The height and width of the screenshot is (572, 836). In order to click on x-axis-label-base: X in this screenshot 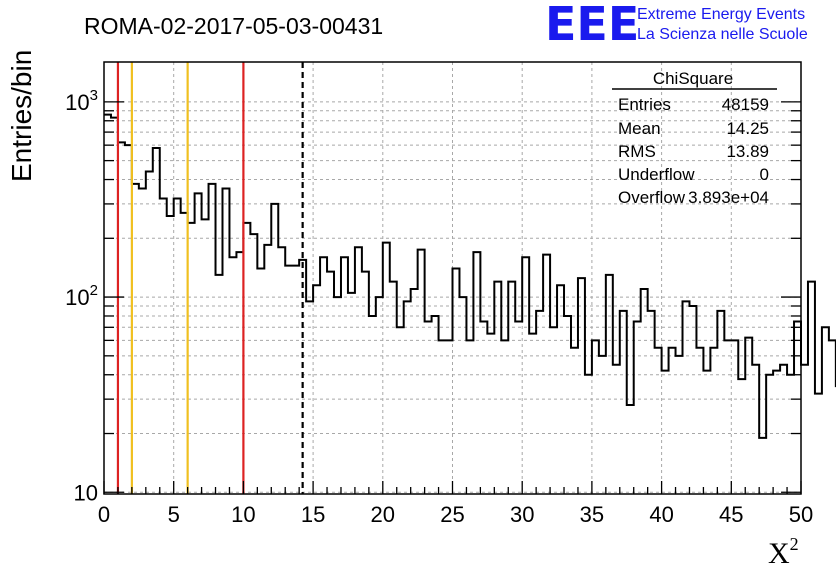, I will do `click(779, 553)`.